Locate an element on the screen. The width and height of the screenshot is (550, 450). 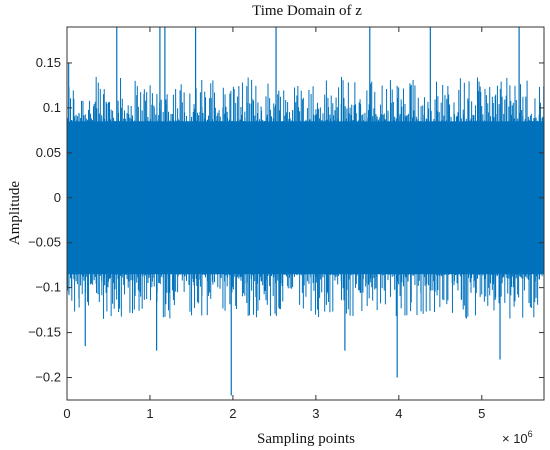
x-tick-label: 3 is located at coordinates (315, 413).